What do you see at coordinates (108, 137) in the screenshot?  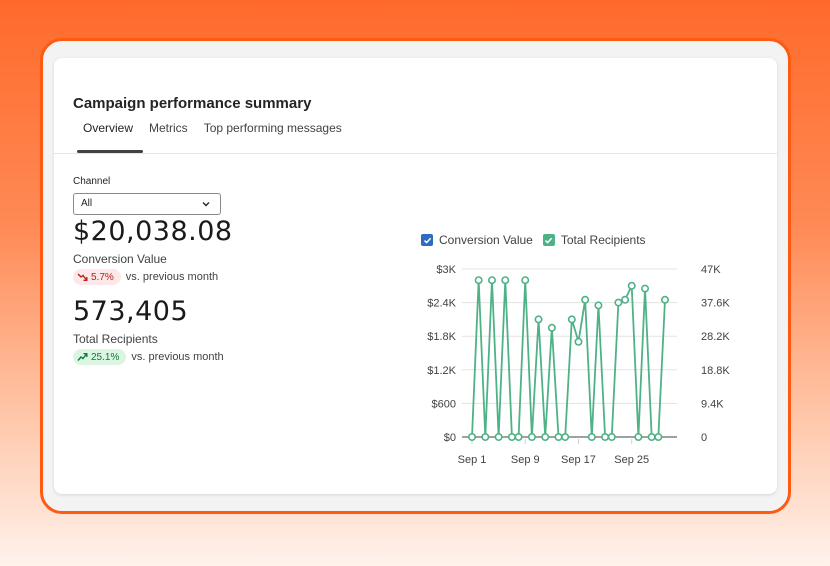 I see `tab-overview: Overview` at bounding box center [108, 137].